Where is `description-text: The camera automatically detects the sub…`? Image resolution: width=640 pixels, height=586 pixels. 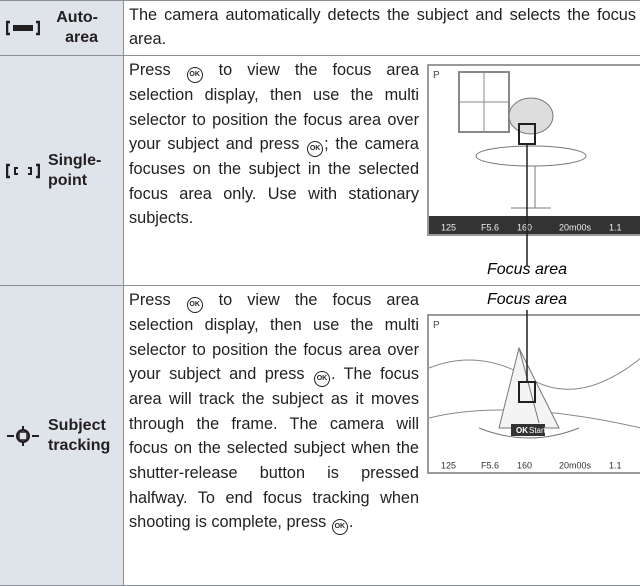
description-text: The camera automatically detects the sub… is located at coordinates (382, 27).